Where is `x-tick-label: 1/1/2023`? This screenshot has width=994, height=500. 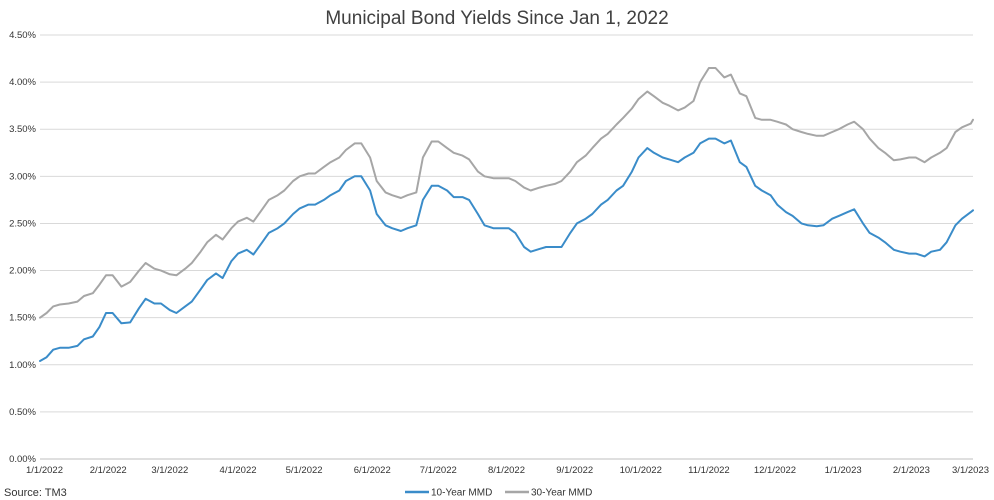
x-tick-label: 1/1/2023 is located at coordinates (843, 470).